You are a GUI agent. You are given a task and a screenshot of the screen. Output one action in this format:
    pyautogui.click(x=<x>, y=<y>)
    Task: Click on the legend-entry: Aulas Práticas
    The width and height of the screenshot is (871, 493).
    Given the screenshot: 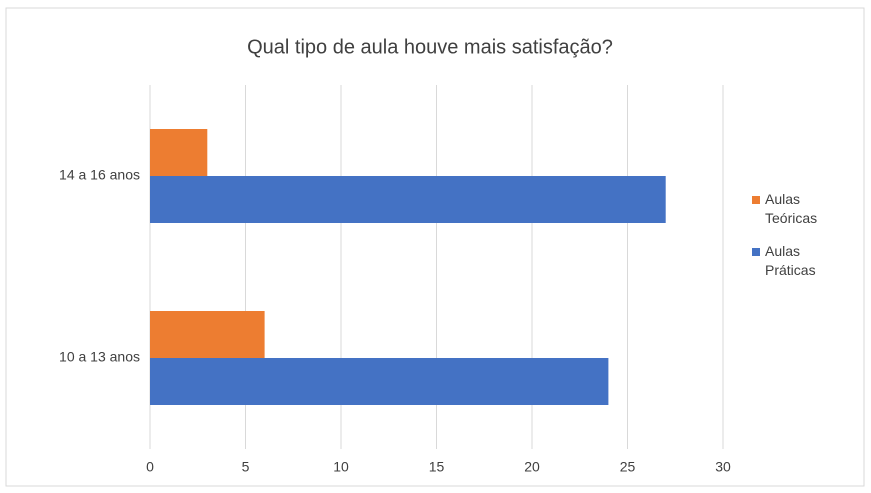 What is the action you would take?
    pyautogui.click(x=802, y=261)
    